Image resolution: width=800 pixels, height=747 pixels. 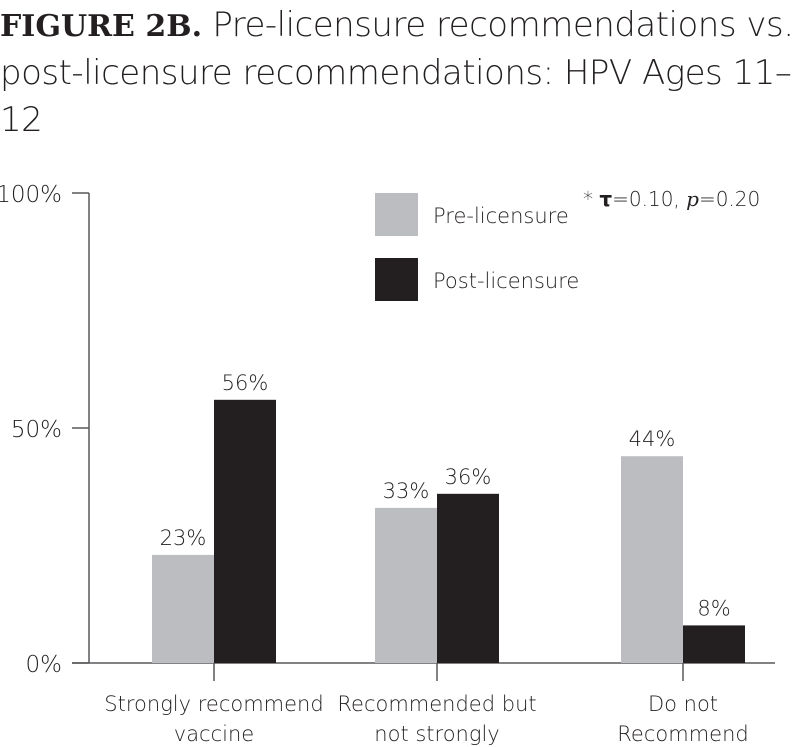 What do you see at coordinates (729, 199) in the screenshot?
I see `annotation-part: =0.20` at bounding box center [729, 199].